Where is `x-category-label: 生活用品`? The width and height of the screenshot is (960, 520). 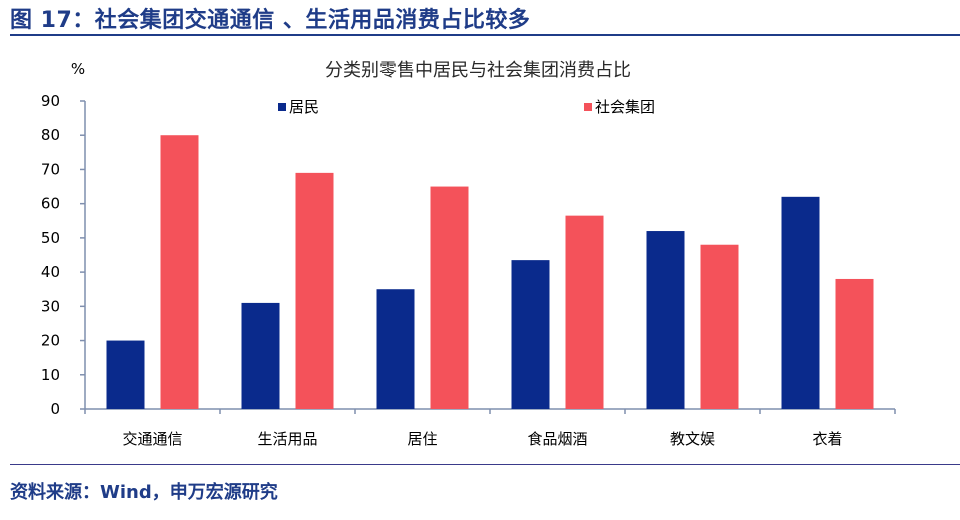 x-category-label: 生活用品 is located at coordinates (287, 439).